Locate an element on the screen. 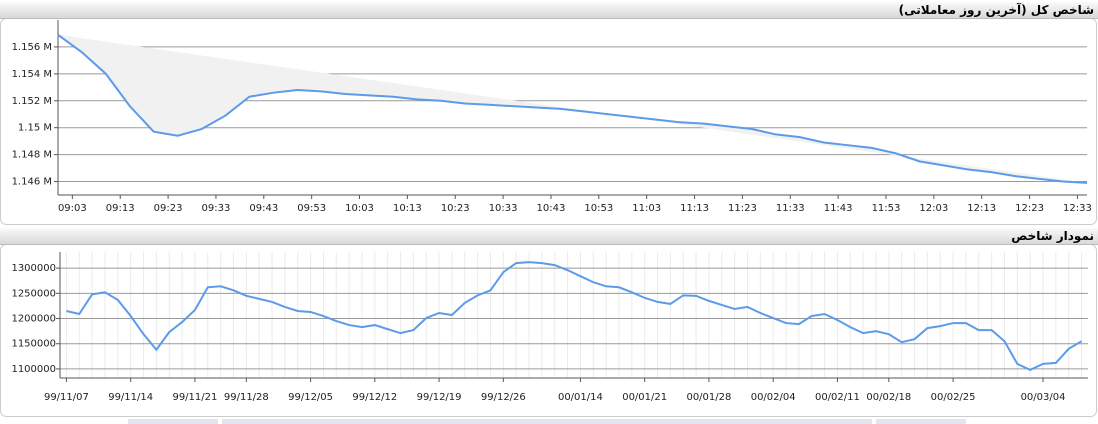 The width and height of the screenshot is (1098, 424). x-tick-label: 12:23 is located at coordinates (1029, 208).